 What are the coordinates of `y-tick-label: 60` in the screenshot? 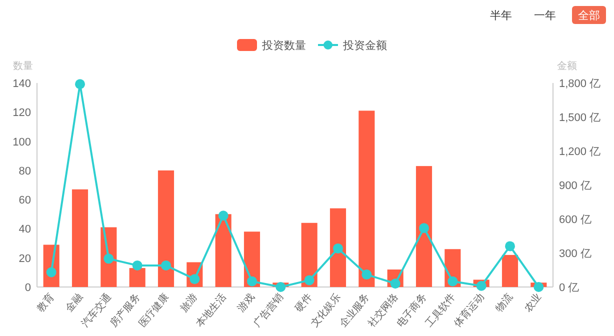 It's located at (24, 200).